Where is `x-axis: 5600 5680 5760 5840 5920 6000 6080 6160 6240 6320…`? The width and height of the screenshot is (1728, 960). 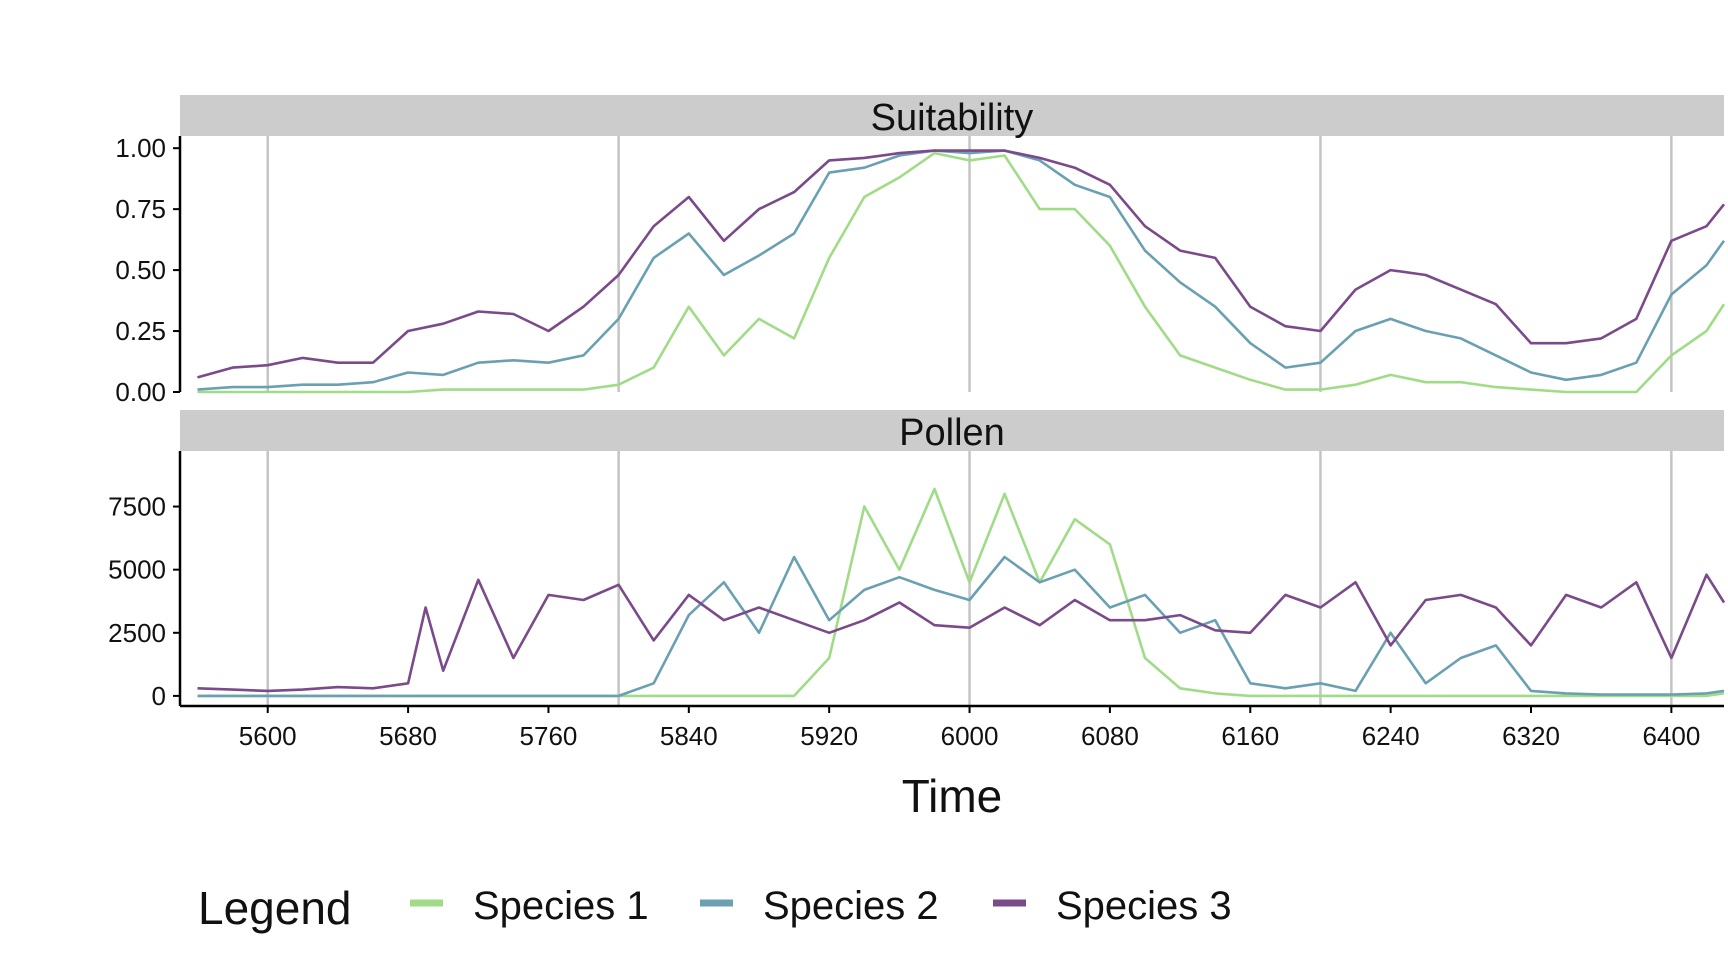 x-axis: 5600 5680 5760 5840 5920 6000 6080 6160 6240 6320… is located at coordinates (952, 727).